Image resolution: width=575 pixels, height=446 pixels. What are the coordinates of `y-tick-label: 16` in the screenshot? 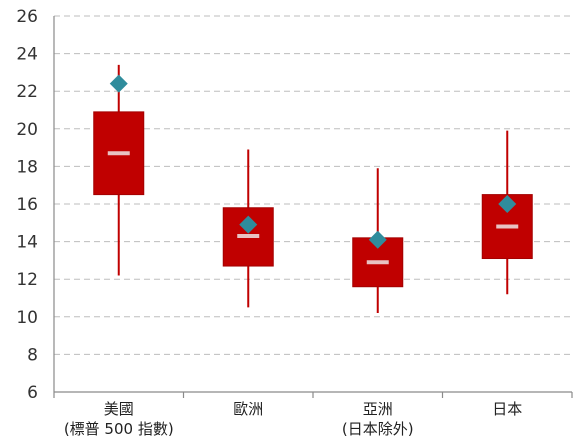 It's located at (27, 205).